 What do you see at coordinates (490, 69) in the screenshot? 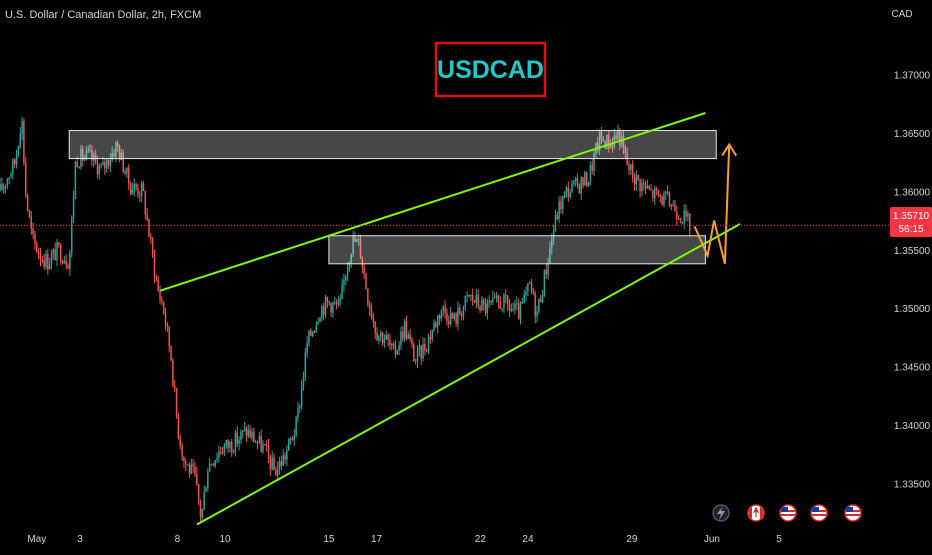
I see `annotation-title-box: USDCAD` at bounding box center [490, 69].